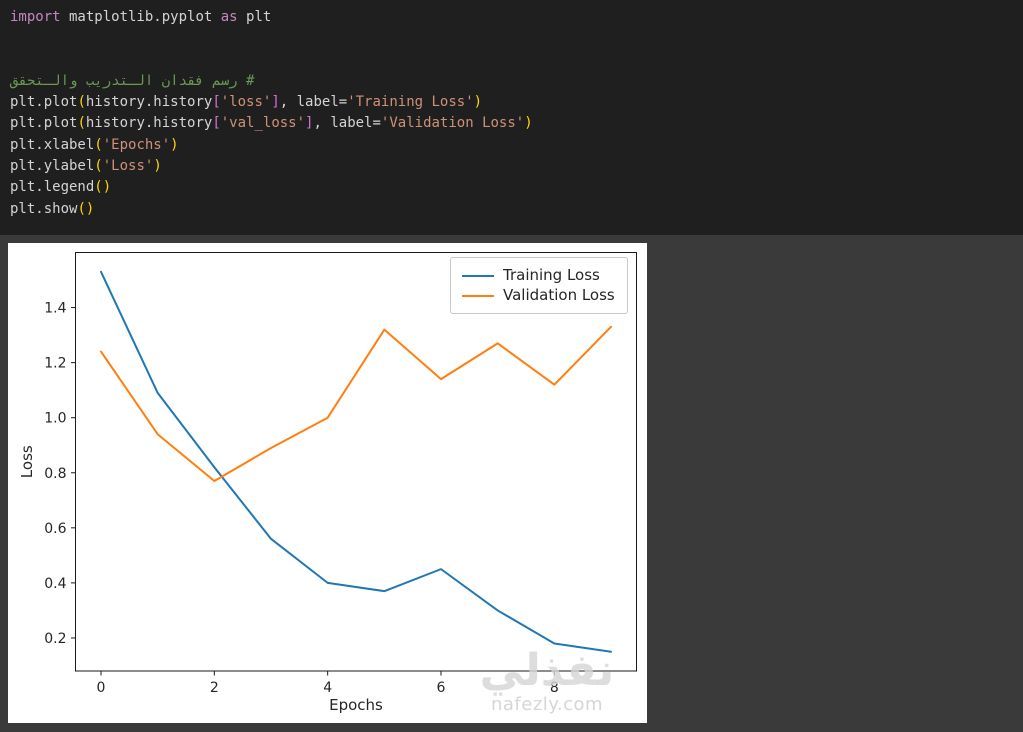 Image resolution: width=1023 pixels, height=732 pixels. I want to click on y-tick-label: 0.8, so click(55, 474).